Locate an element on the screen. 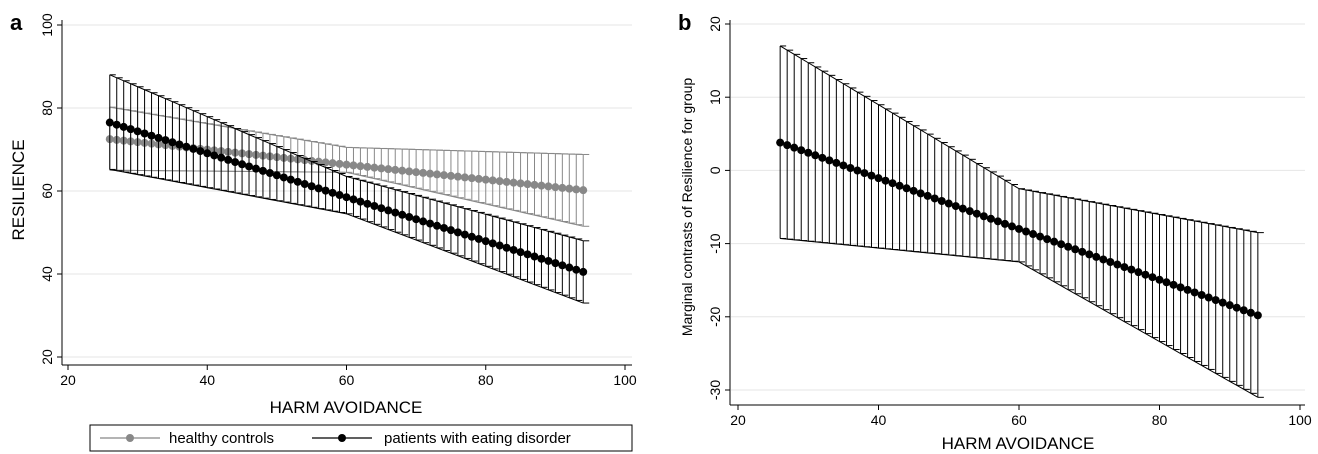 The image size is (1318, 454). x-axis-label: HARM AVOIDANCE is located at coordinates (1018, 443).